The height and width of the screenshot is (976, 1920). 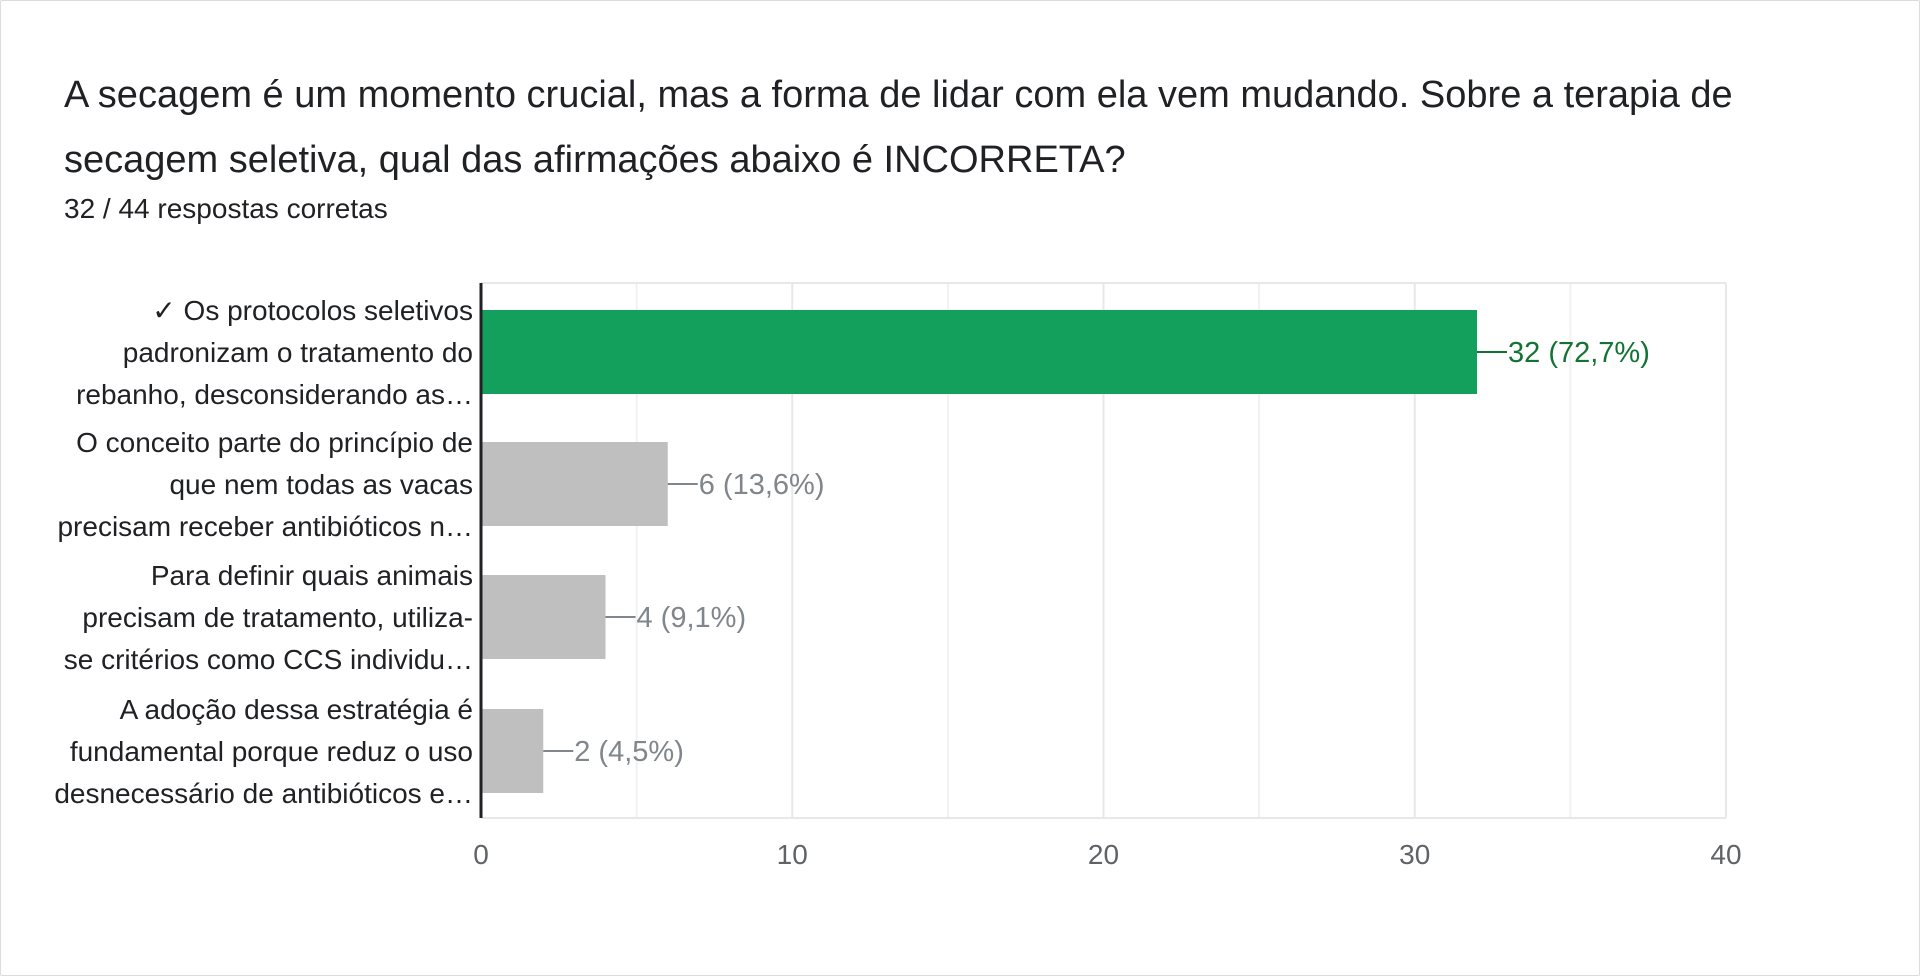 I want to click on bar-correct-answer, so click(x=979, y=352).